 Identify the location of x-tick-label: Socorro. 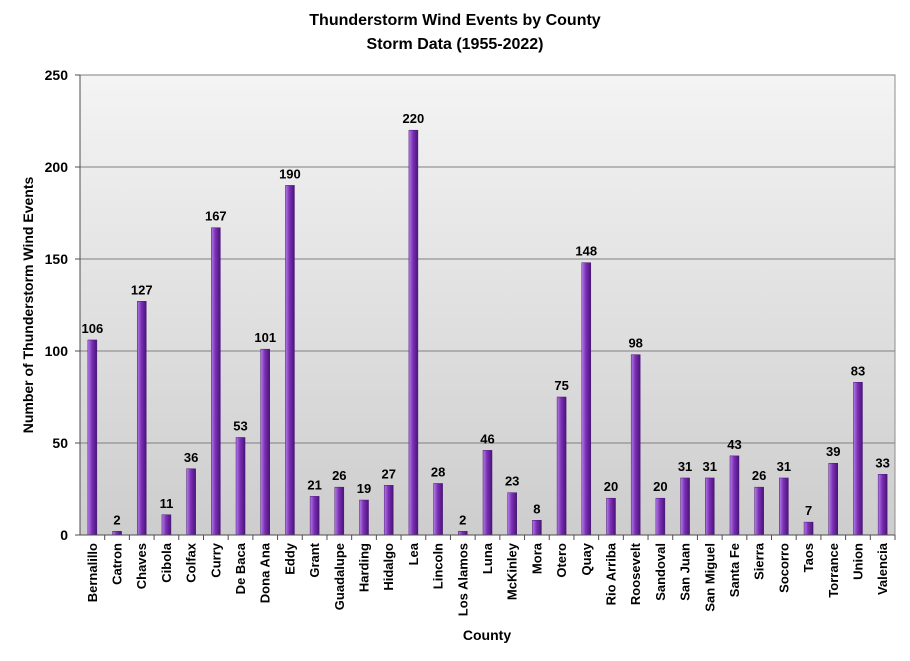
(783, 568).